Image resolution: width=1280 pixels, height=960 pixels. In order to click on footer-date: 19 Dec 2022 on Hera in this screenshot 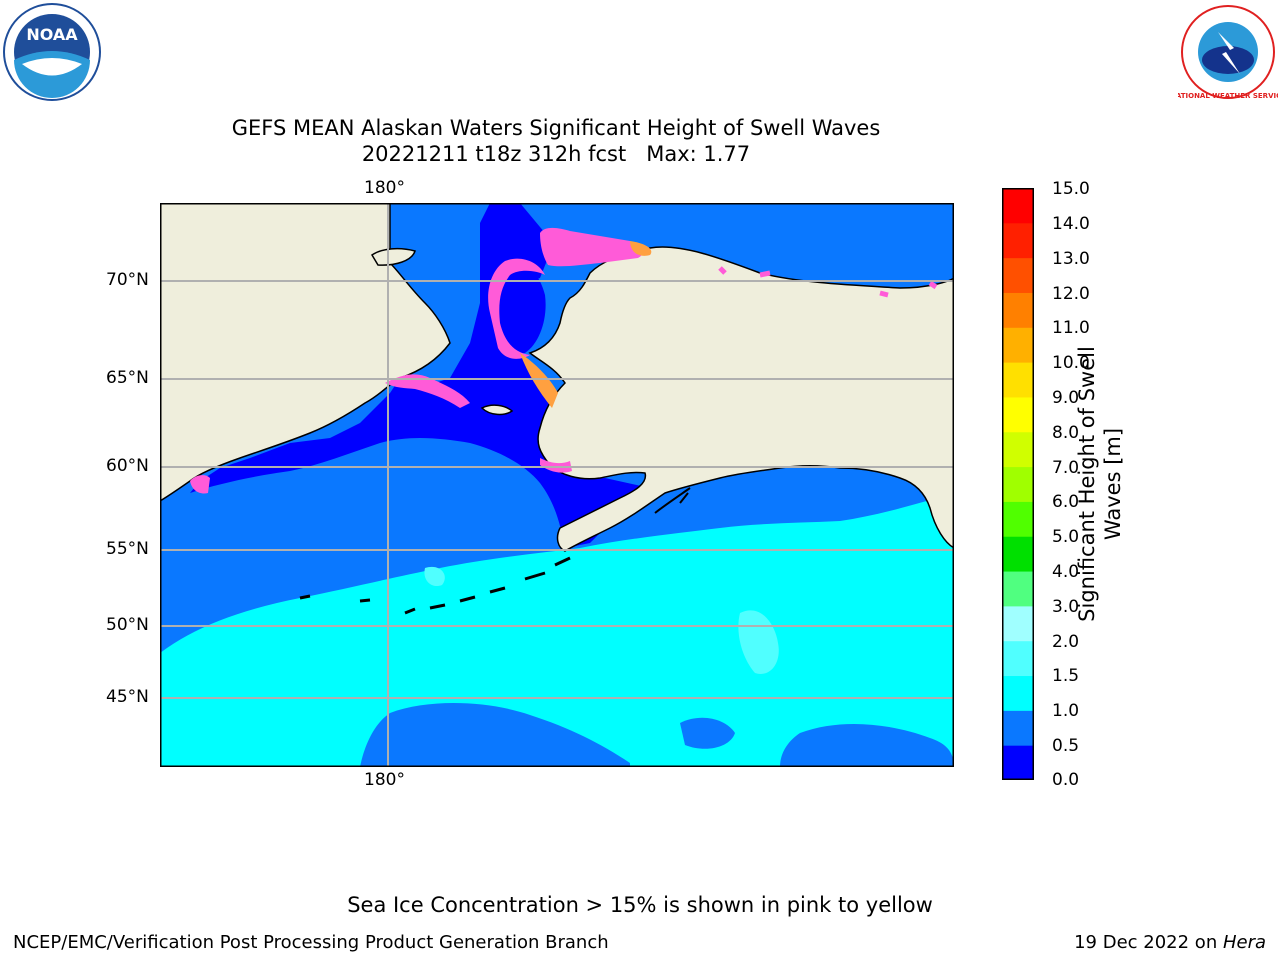, I will do `click(1170, 943)`.